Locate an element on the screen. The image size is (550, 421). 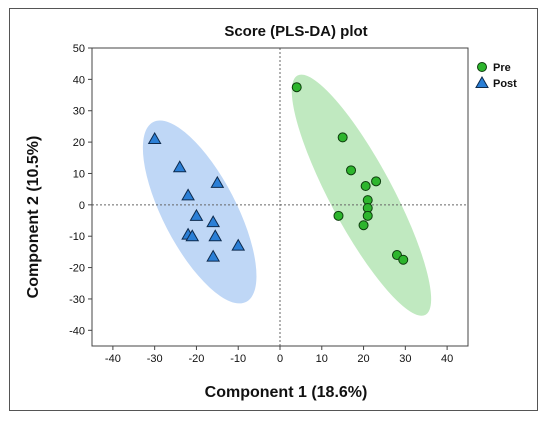
x-tick-label: 10 is located at coordinates (322, 359).